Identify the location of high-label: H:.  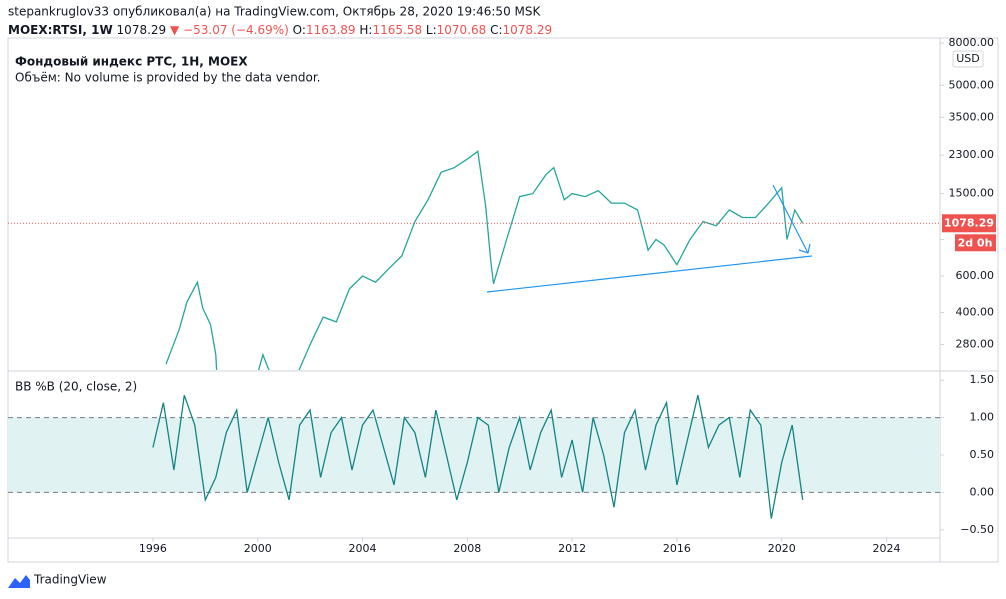
(365, 30).